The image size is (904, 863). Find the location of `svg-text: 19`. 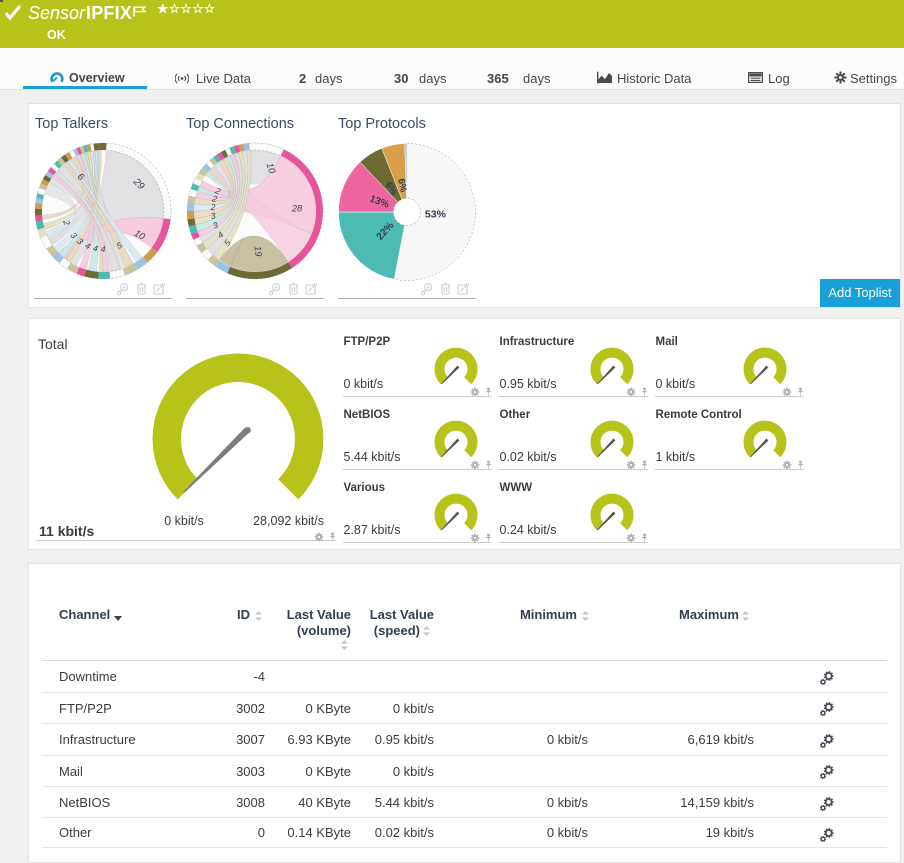

svg-text: 19 is located at coordinates (257, 252).